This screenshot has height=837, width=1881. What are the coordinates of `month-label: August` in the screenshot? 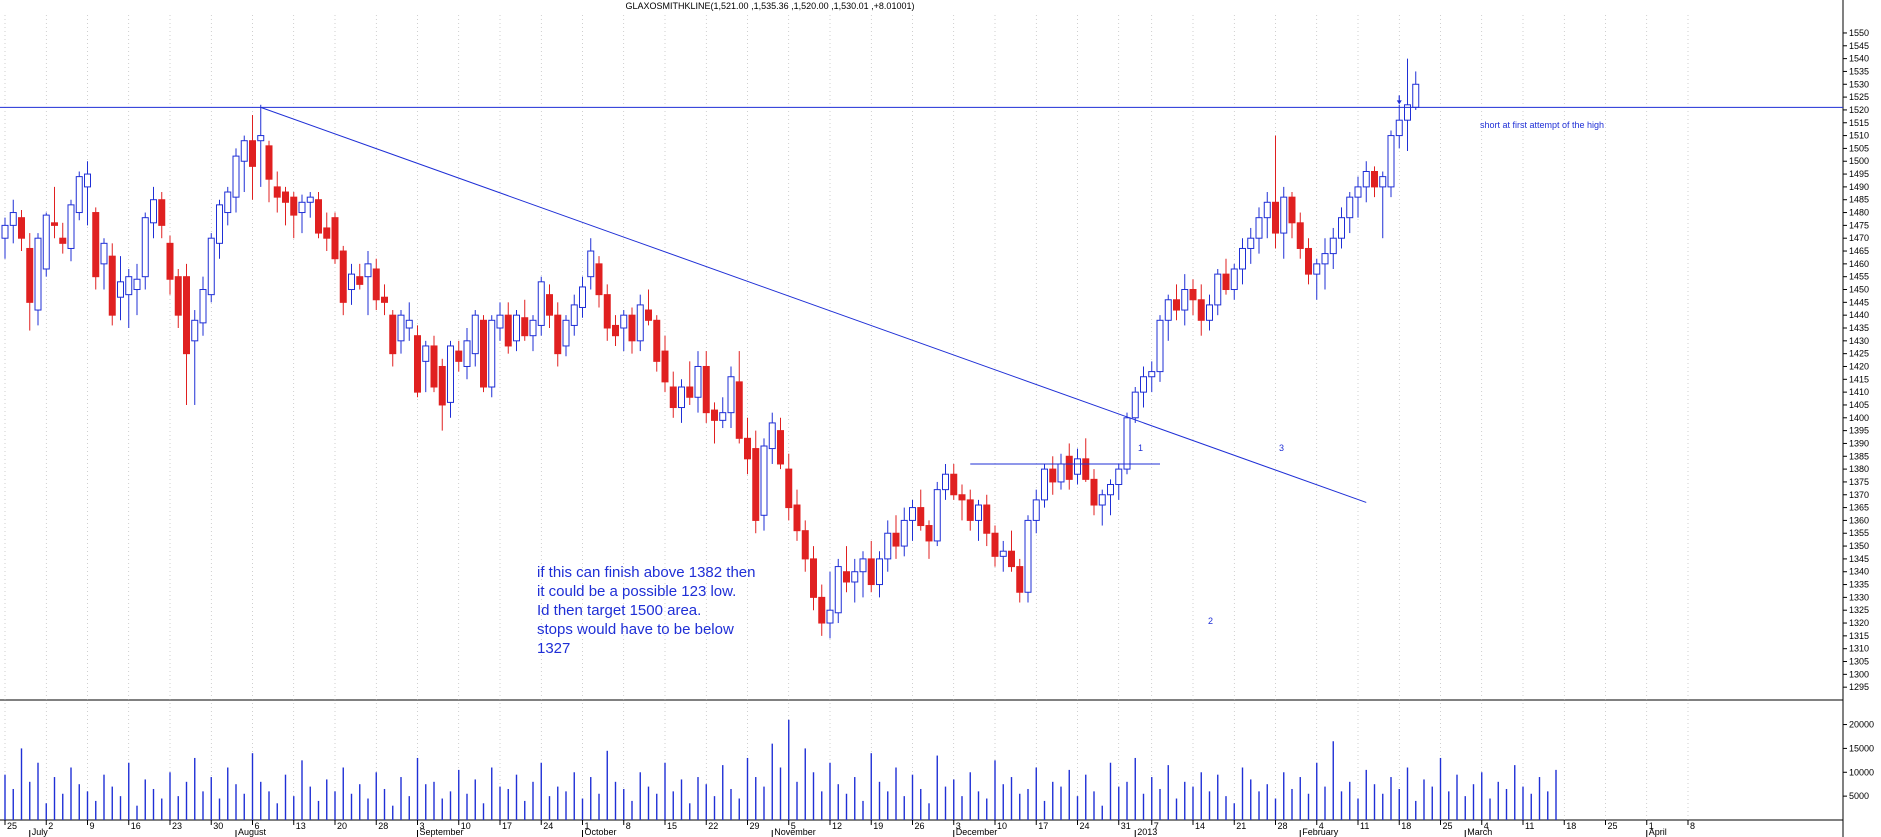 It's located at (252, 832).